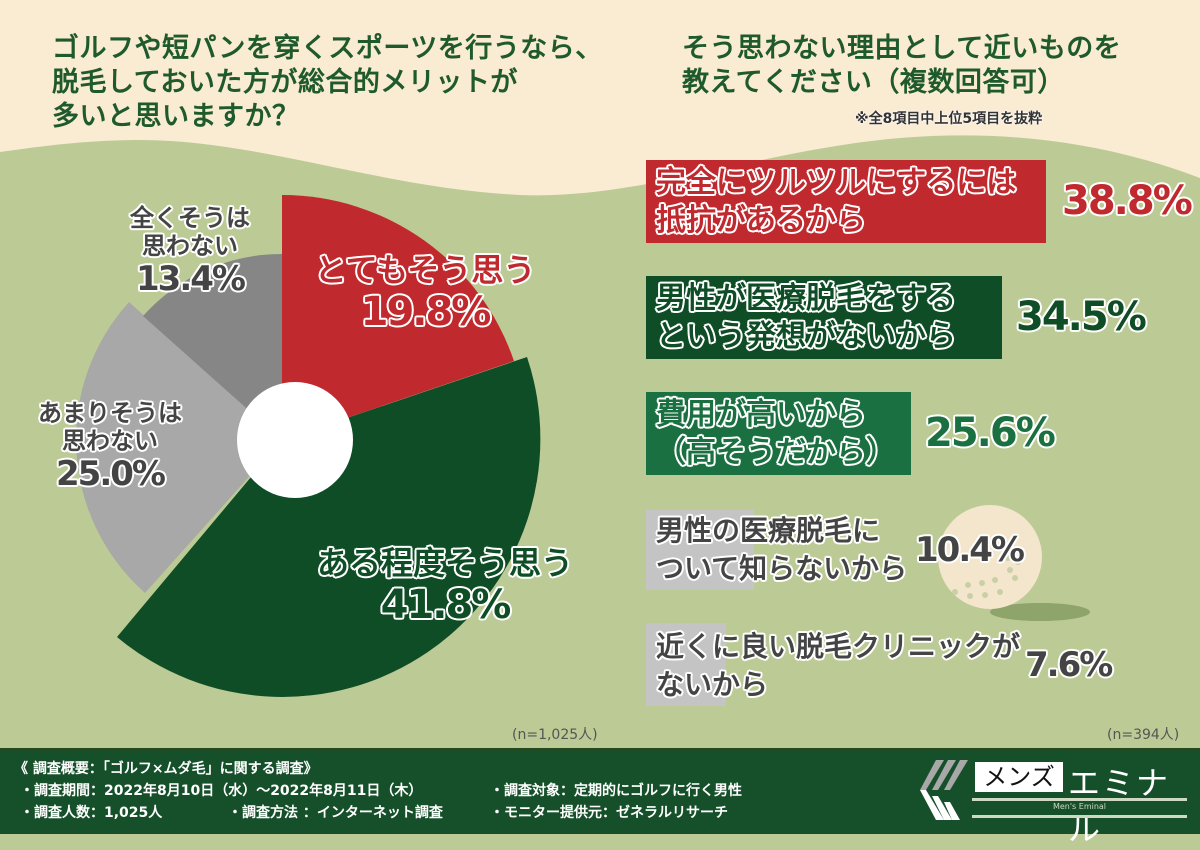  Describe the element at coordinates (1143, 735) in the screenshot. I see `right-sample-size: (n=394人)` at that location.